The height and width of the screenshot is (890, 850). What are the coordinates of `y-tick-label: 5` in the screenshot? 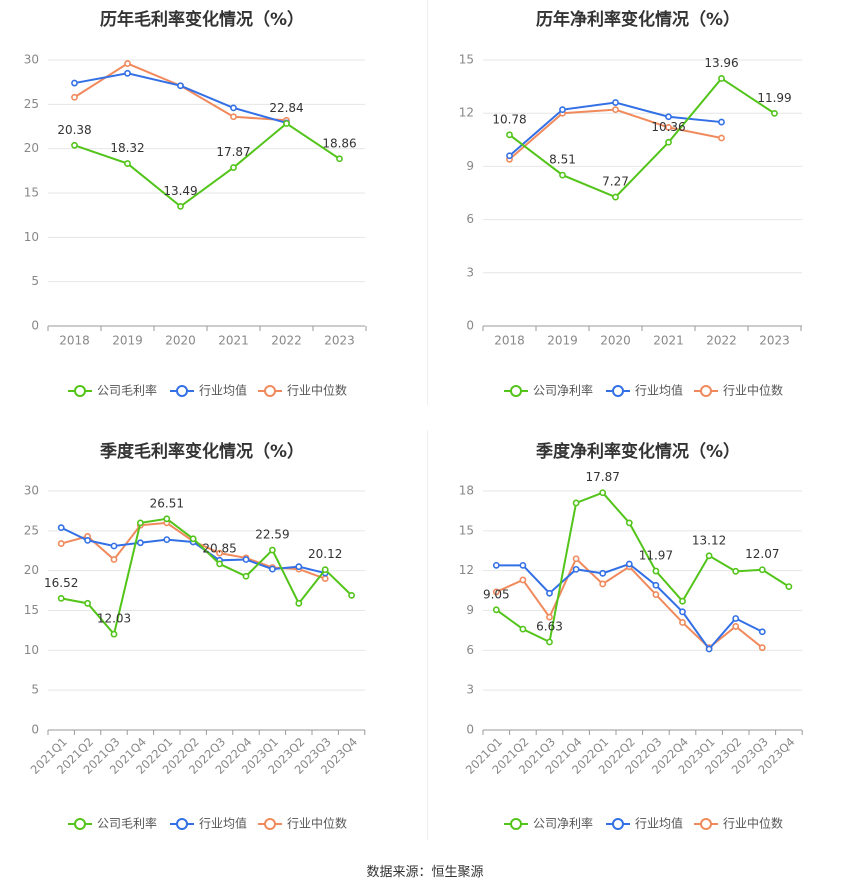 It's located at (35, 690).